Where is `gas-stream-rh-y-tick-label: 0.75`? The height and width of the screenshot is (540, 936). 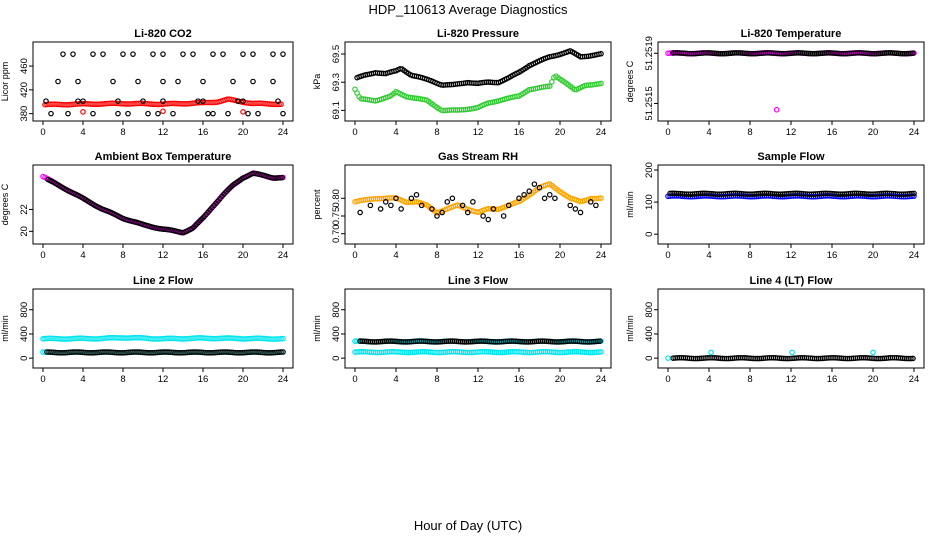 gas-stream-rh-y-tick-label: 0.75 is located at coordinates (336, 216).